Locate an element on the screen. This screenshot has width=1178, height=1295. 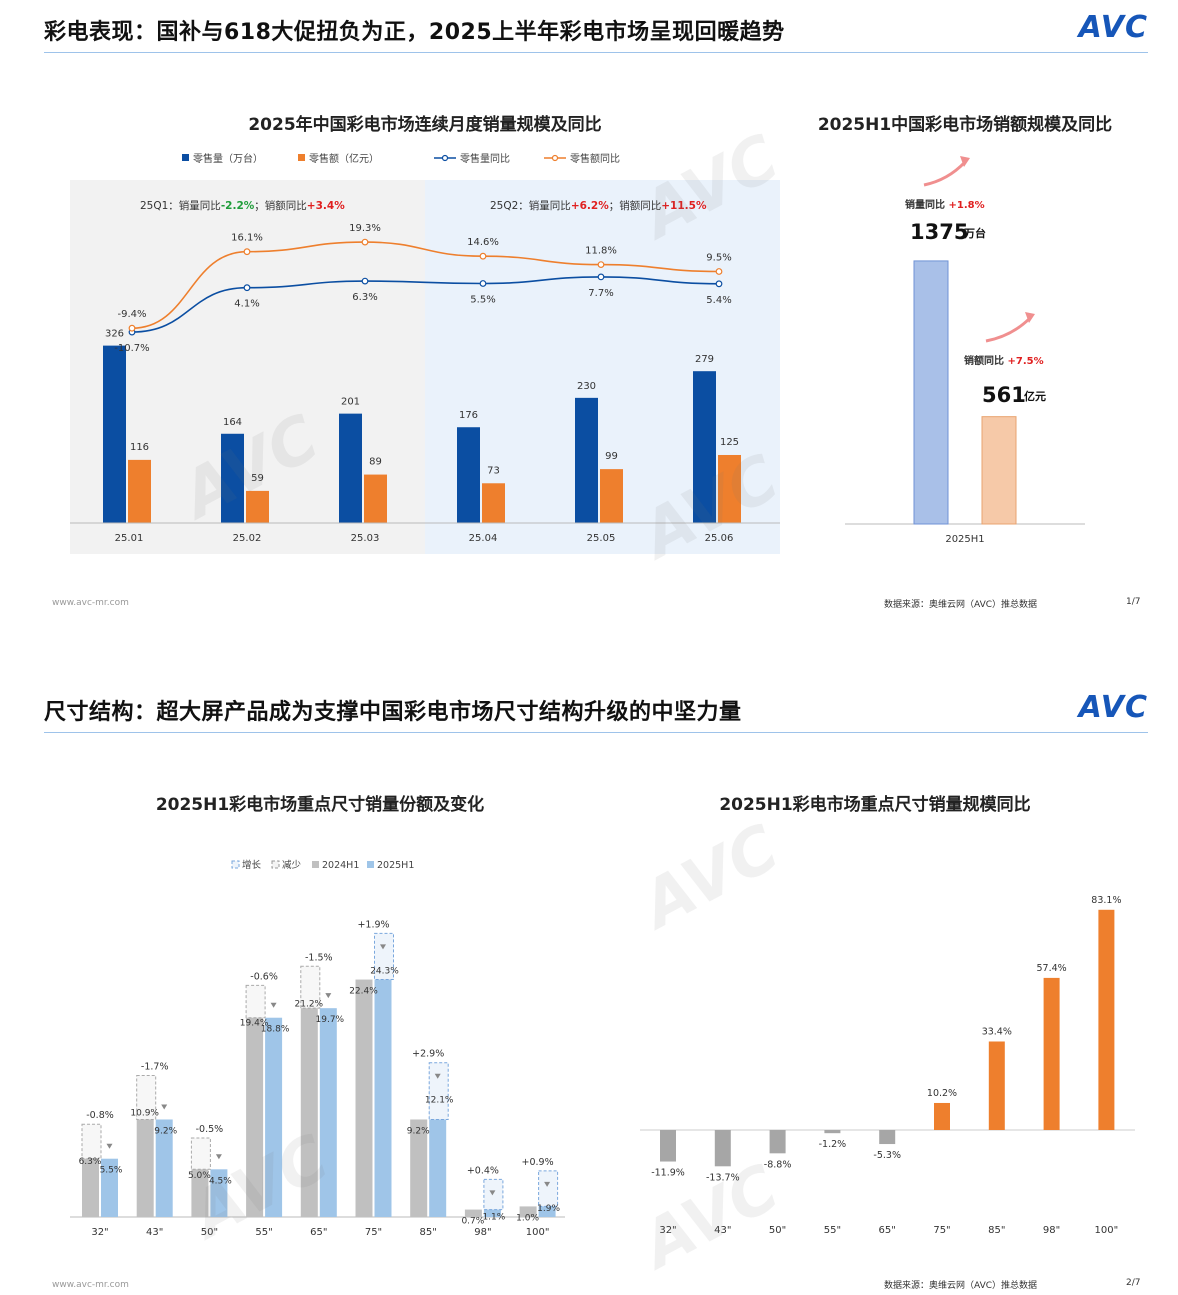
sales-volume-yoy: 销量同比 +1.8% is located at coordinates (945, 204).